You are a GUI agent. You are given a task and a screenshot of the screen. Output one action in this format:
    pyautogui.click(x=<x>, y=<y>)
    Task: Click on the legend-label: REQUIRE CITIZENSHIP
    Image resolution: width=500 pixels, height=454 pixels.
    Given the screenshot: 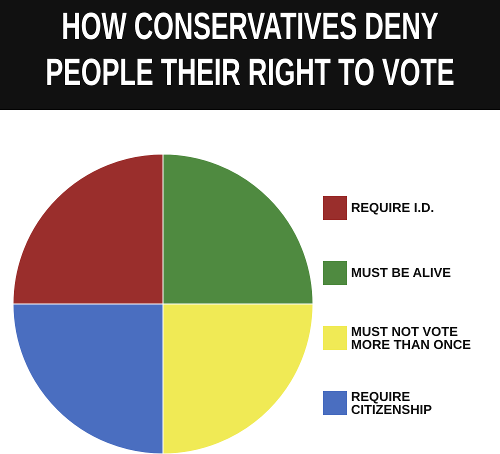 What is the action you would take?
    pyautogui.click(x=392, y=403)
    